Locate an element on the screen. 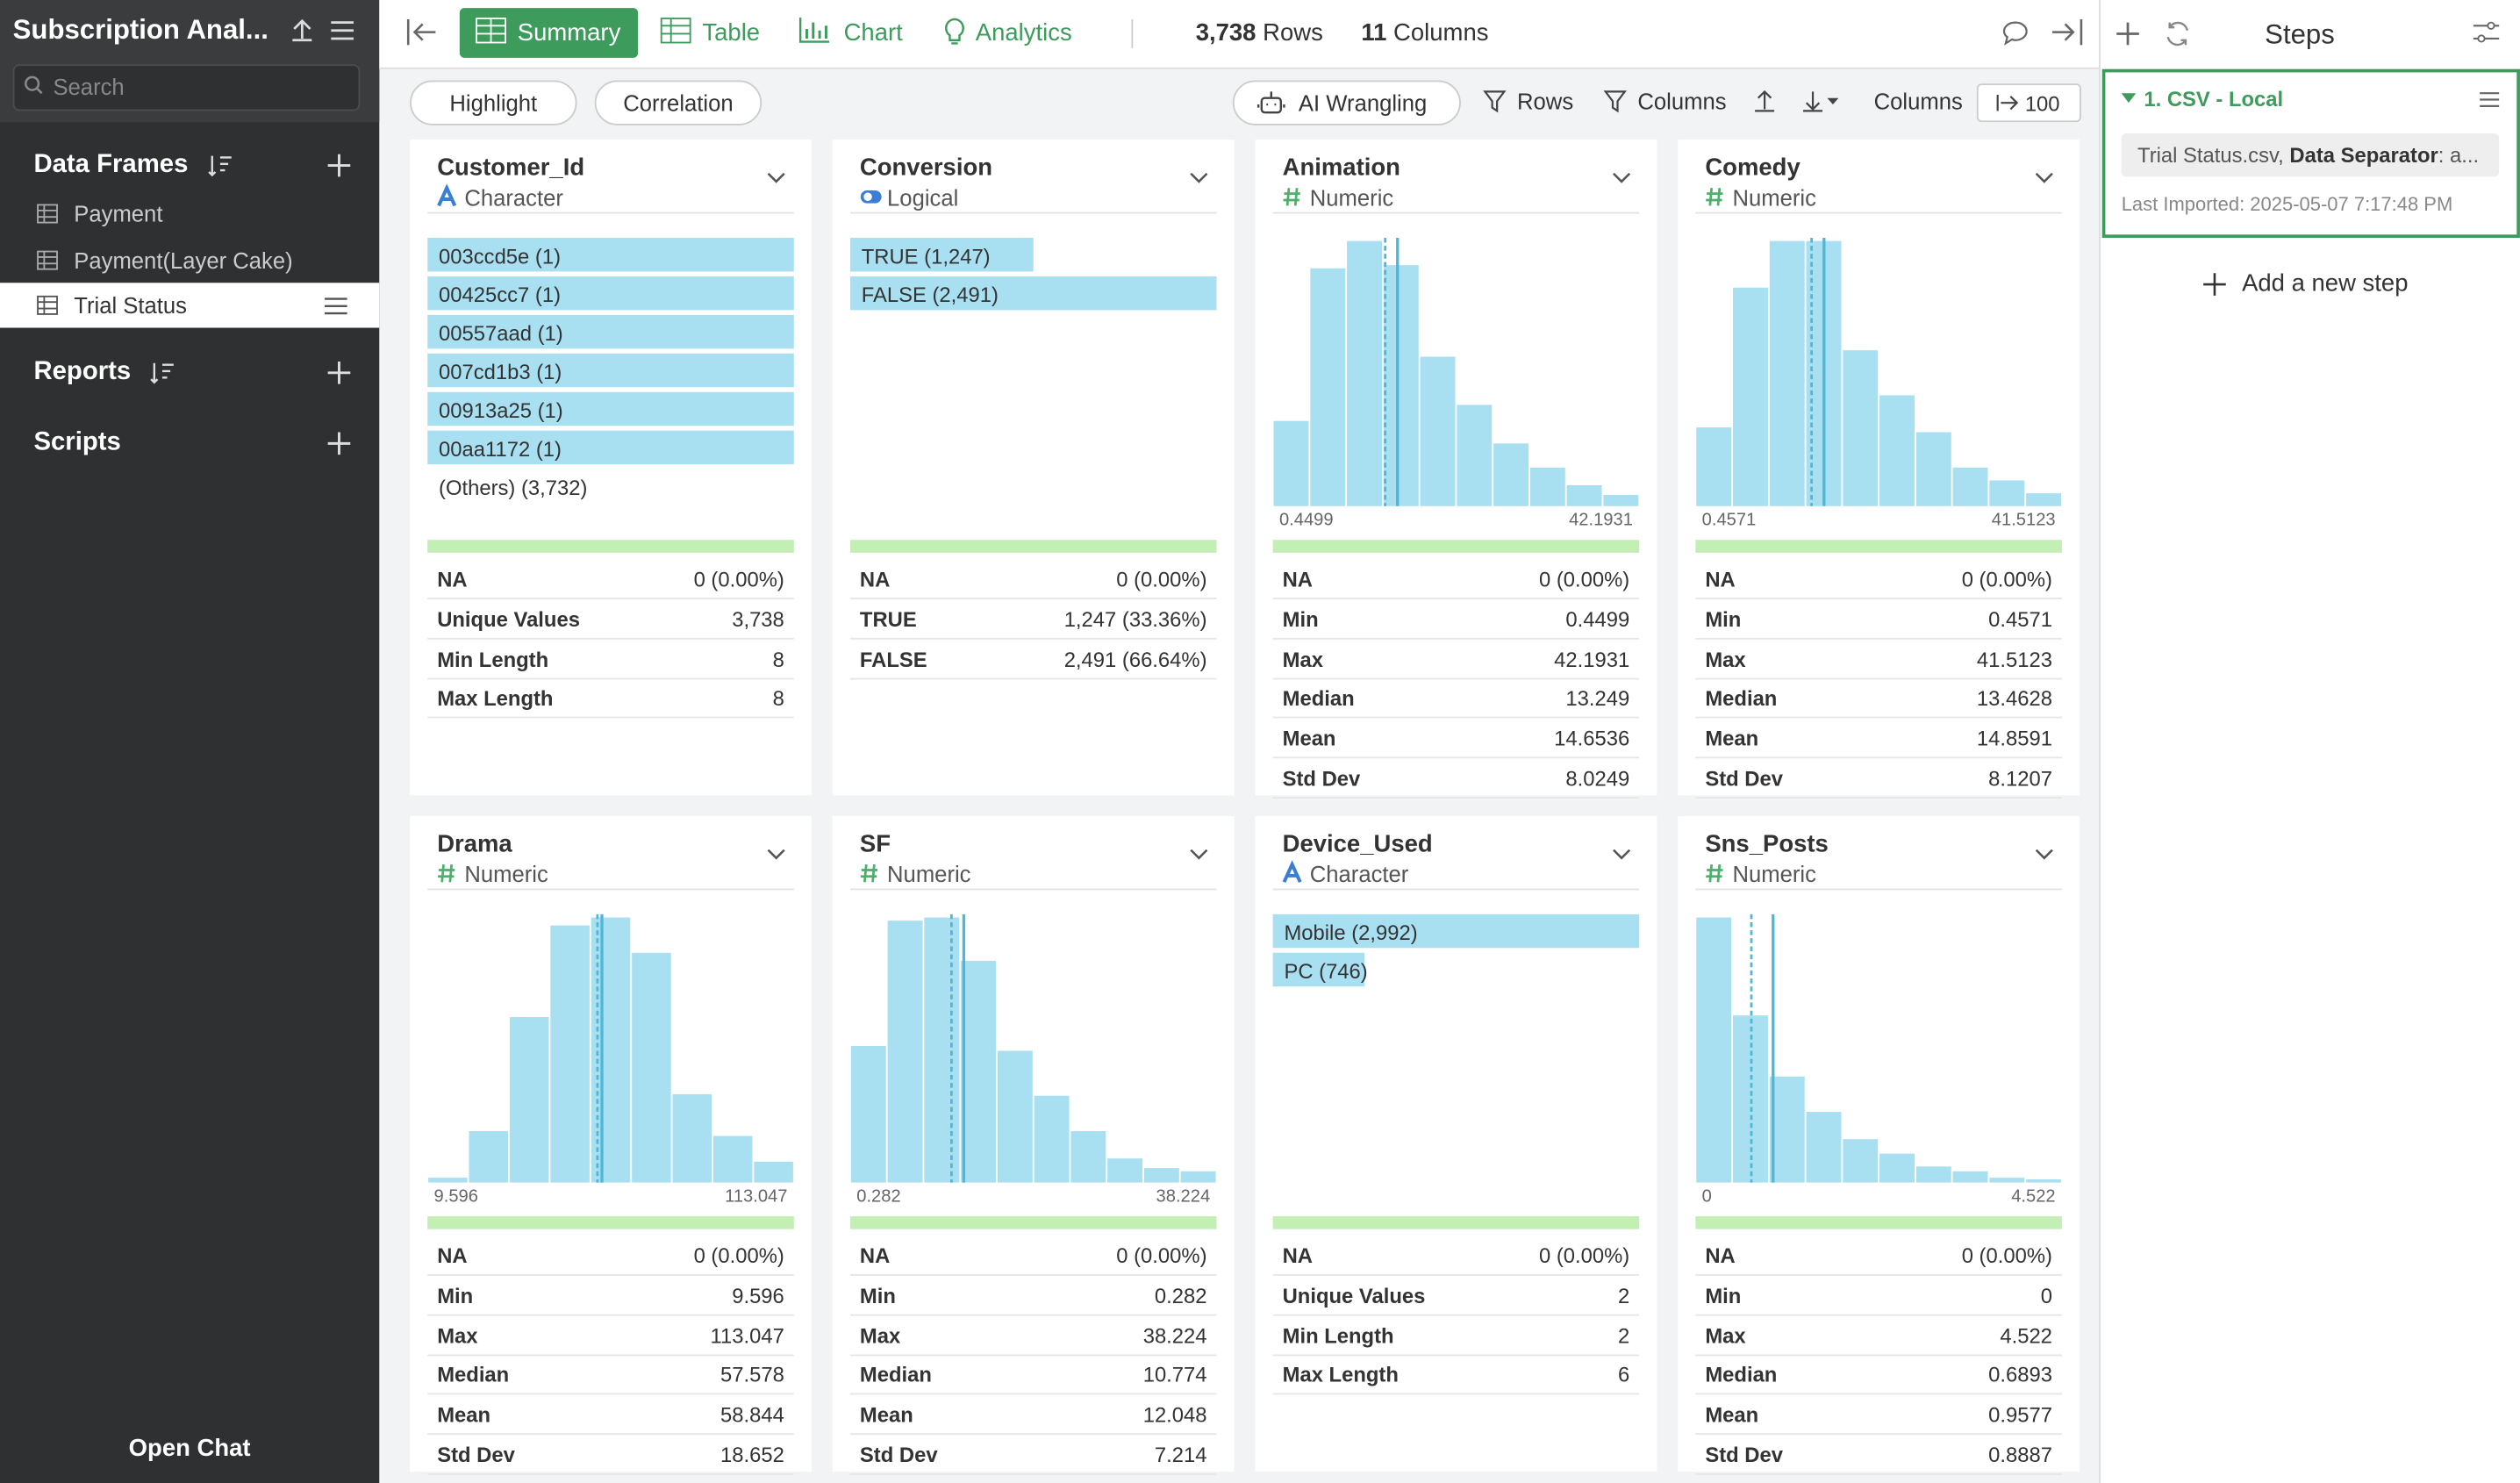  menu-icon is located at coordinates (342, 30).